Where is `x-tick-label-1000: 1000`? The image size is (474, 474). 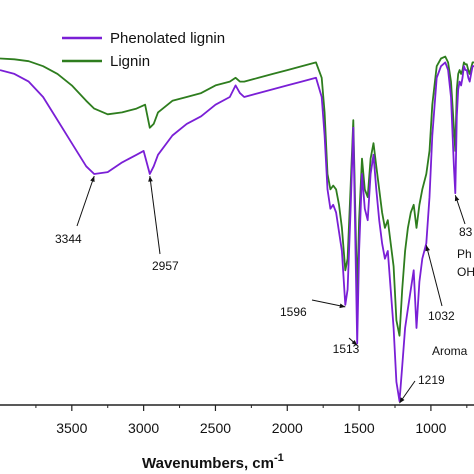 x-tick-label-1000: 1000 is located at coordinates (430, 428).